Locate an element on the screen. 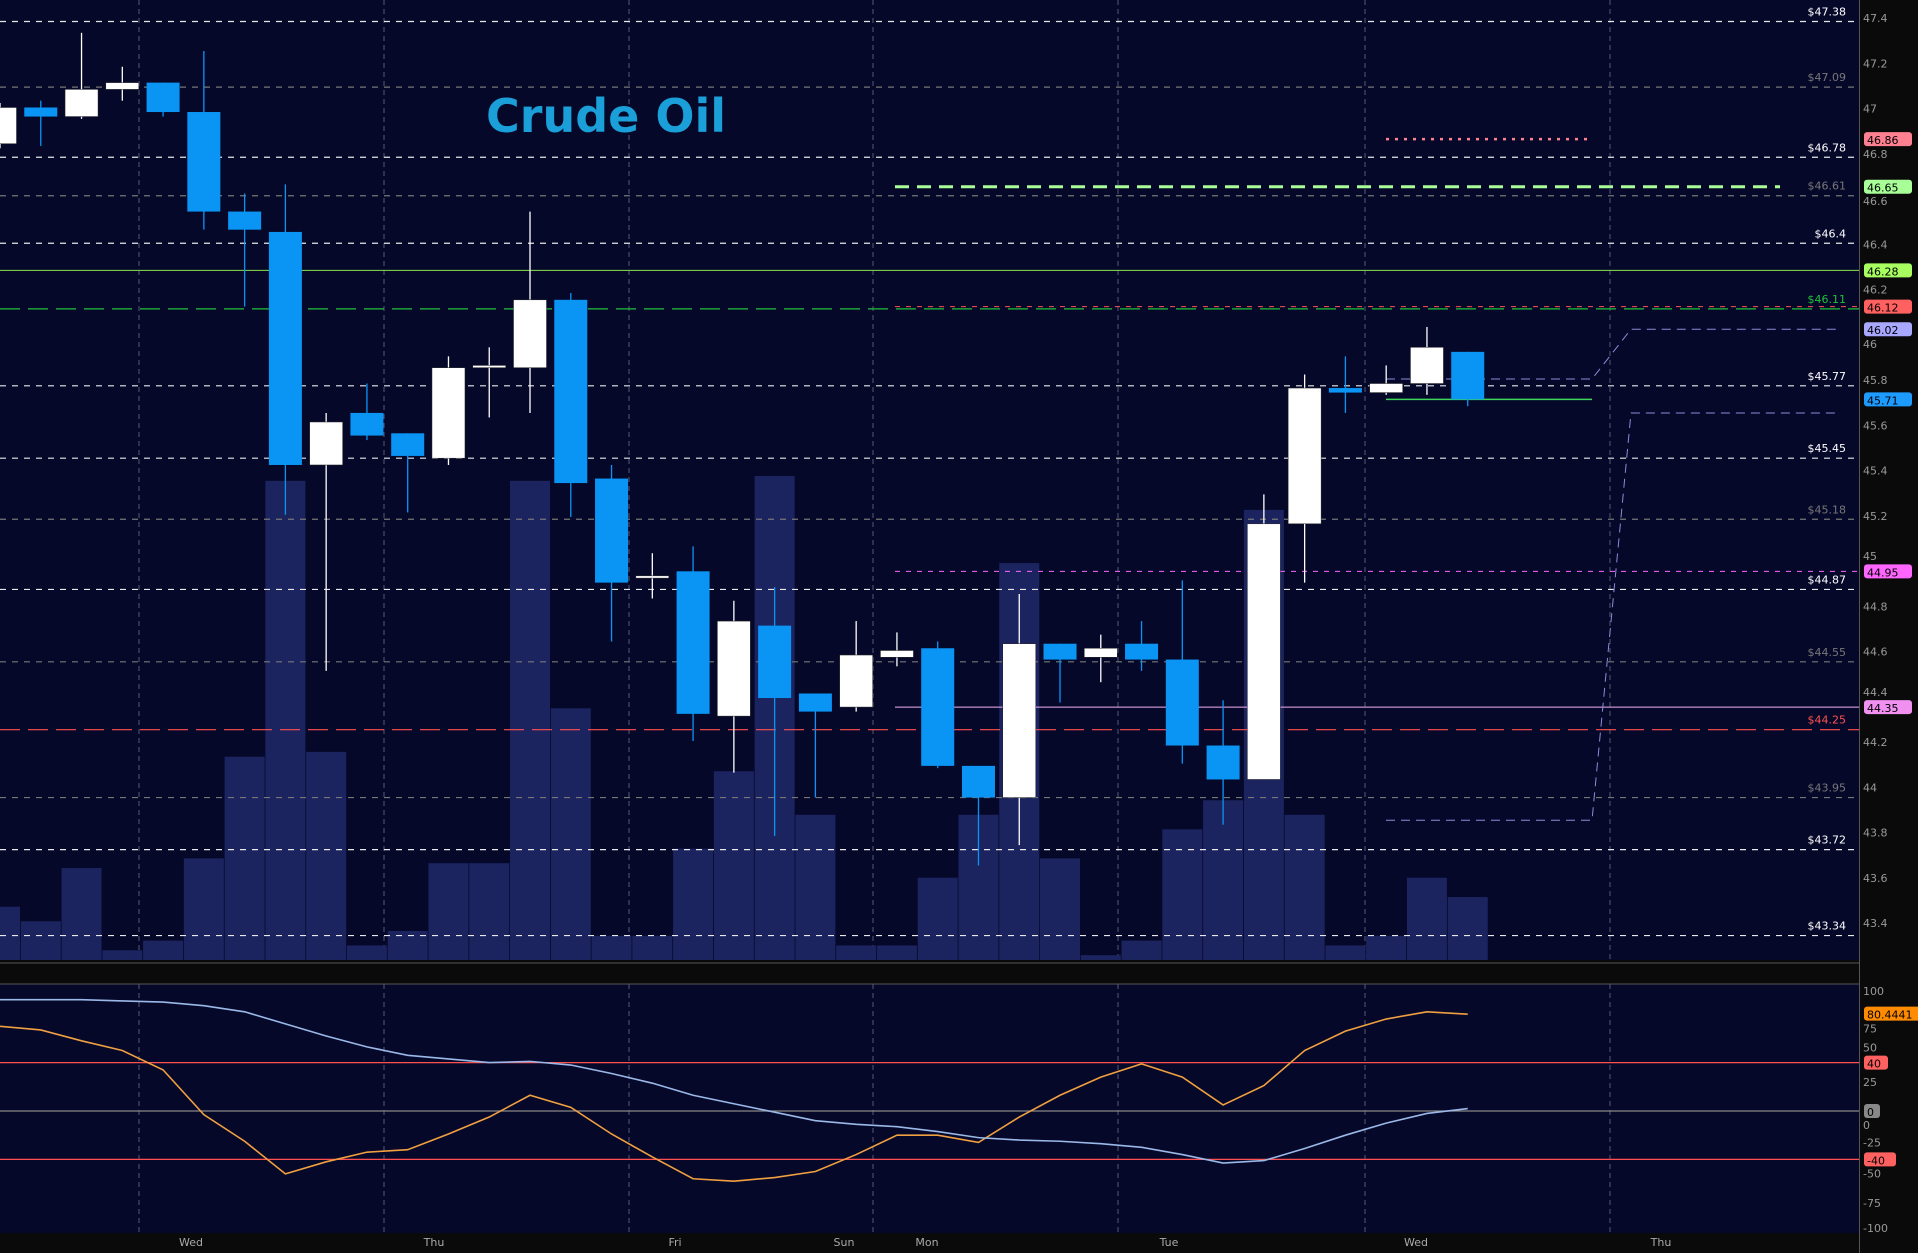 The height and width of the screenshot is (1253, 1918). price-tick-label: 43.6 is located at coordinates (1875, 878).